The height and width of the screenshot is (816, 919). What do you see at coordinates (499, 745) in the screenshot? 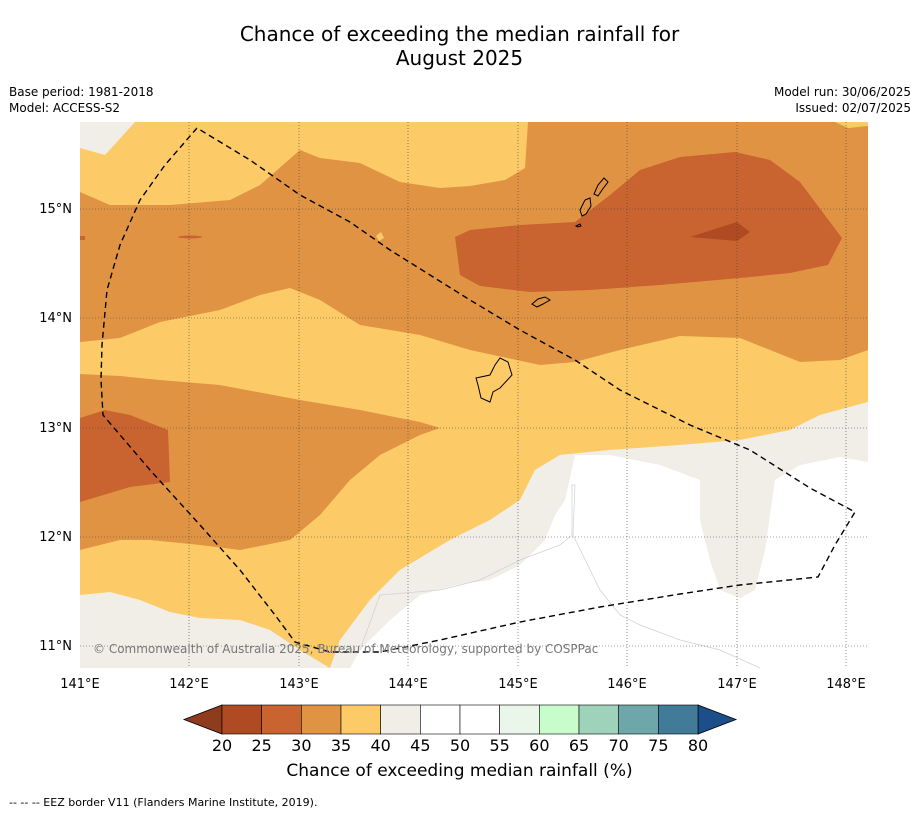
I see `colorbar-tick-55: 55` at bounding box center [499, 745].